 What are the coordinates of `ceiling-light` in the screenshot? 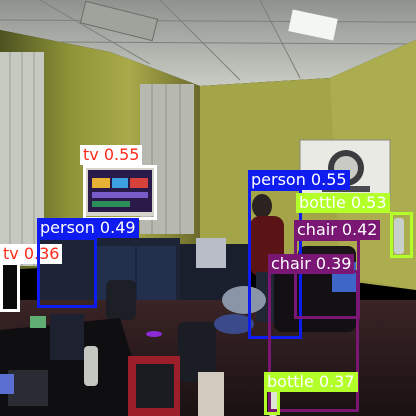 It's located at (313, 25).